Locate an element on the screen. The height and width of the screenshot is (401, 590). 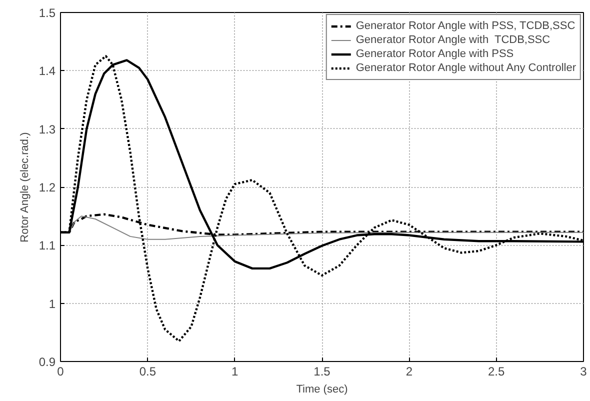
legend-label: Generator Rotor Angle without Any Controller is located at coordinates (466, 68).